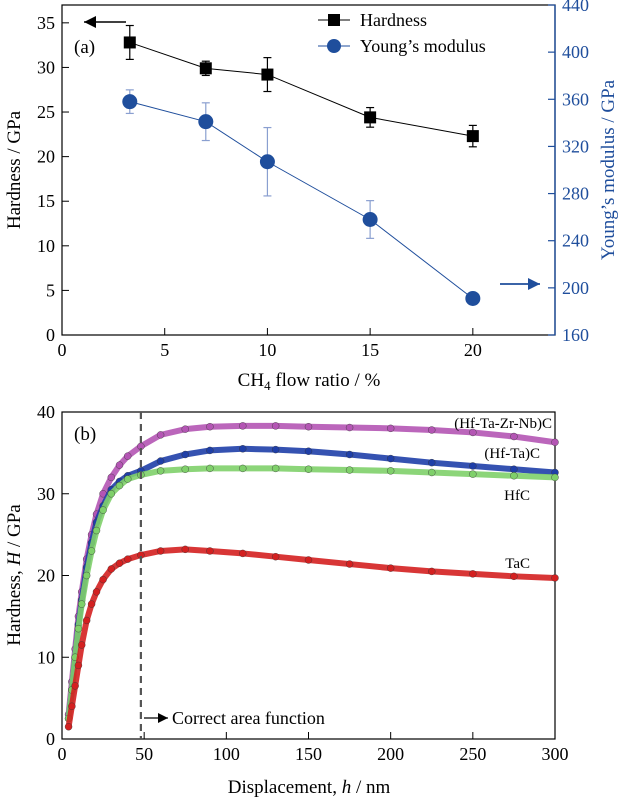  I want to click on legend-marker-hardness, so click(334, 20).